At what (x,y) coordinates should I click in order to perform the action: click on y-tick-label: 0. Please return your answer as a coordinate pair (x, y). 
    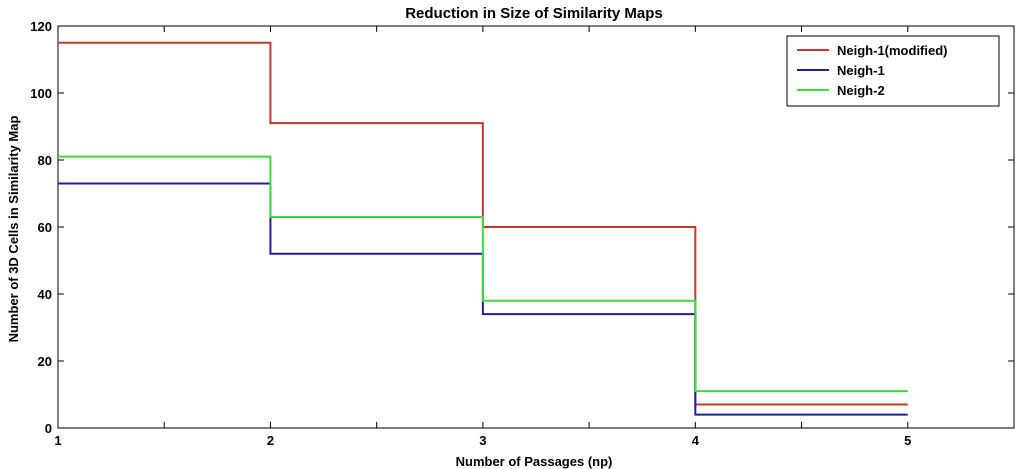
    Looking at the image, I should click on (48, 428).